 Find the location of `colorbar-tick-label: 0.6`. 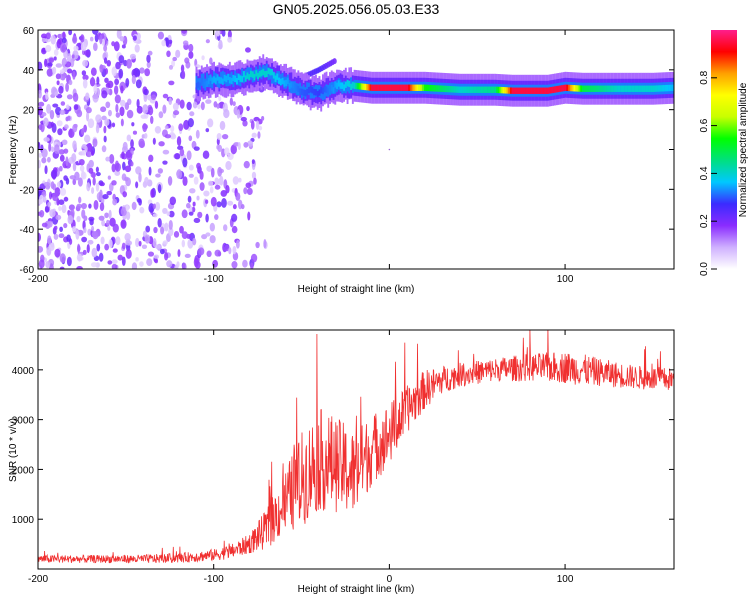

colorbar-tick-label: 0.6 is located at coordinates (704, 125).